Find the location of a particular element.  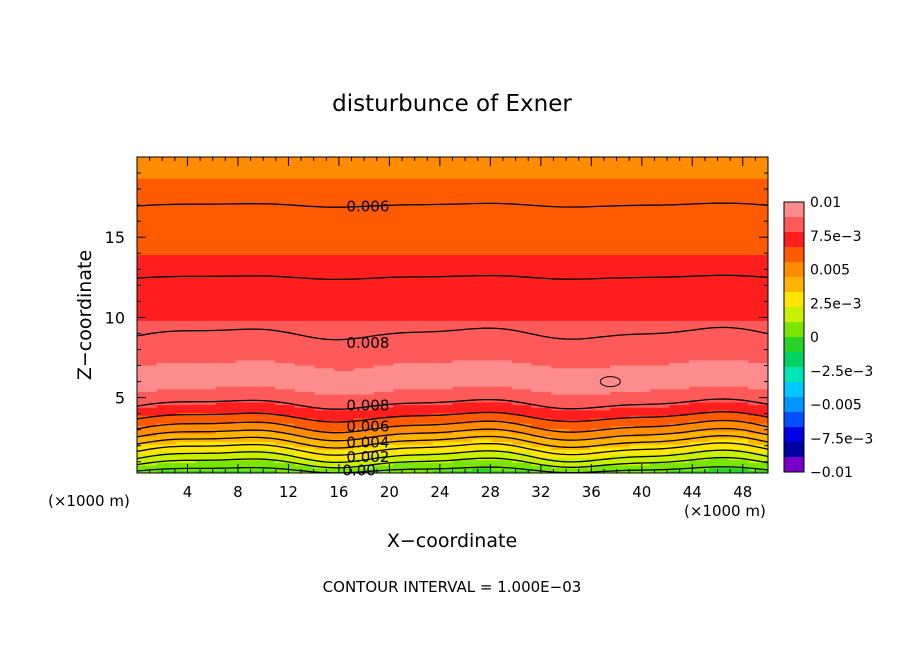

colorbar-swatch is located at coordinates (794, 285).